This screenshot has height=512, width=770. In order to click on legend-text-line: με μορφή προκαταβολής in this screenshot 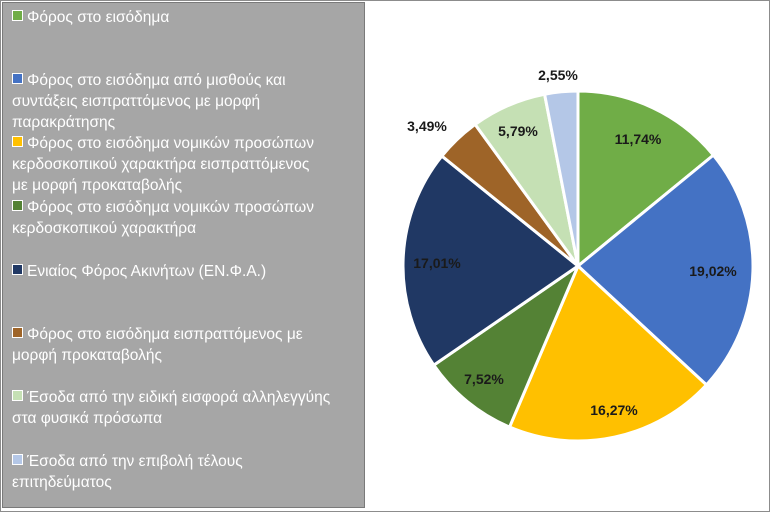, I will do `click(188, 185)`.